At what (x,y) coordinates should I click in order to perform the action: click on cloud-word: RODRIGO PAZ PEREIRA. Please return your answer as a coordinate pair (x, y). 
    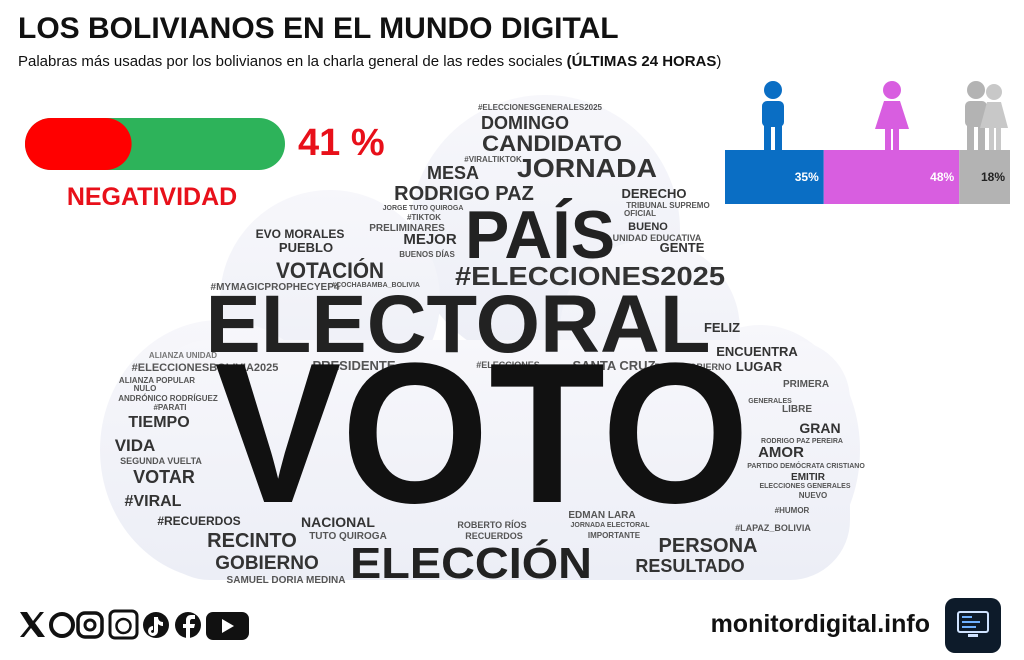
    Looking at the image, I should click on (802, 441).